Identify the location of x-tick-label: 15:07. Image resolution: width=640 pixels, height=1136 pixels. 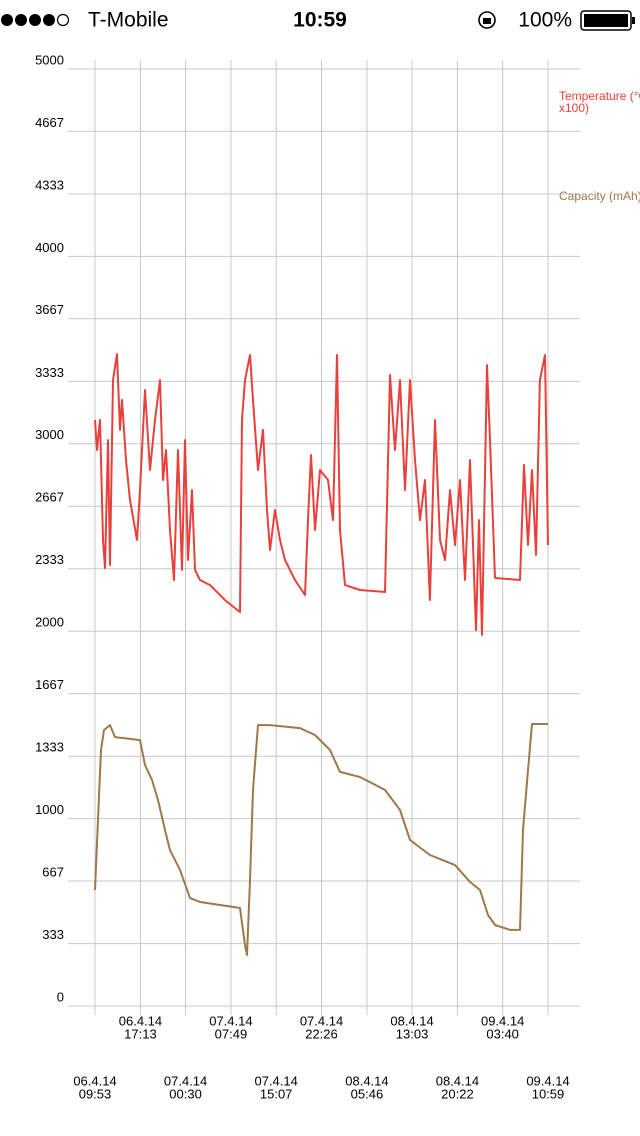
(276, 1093).